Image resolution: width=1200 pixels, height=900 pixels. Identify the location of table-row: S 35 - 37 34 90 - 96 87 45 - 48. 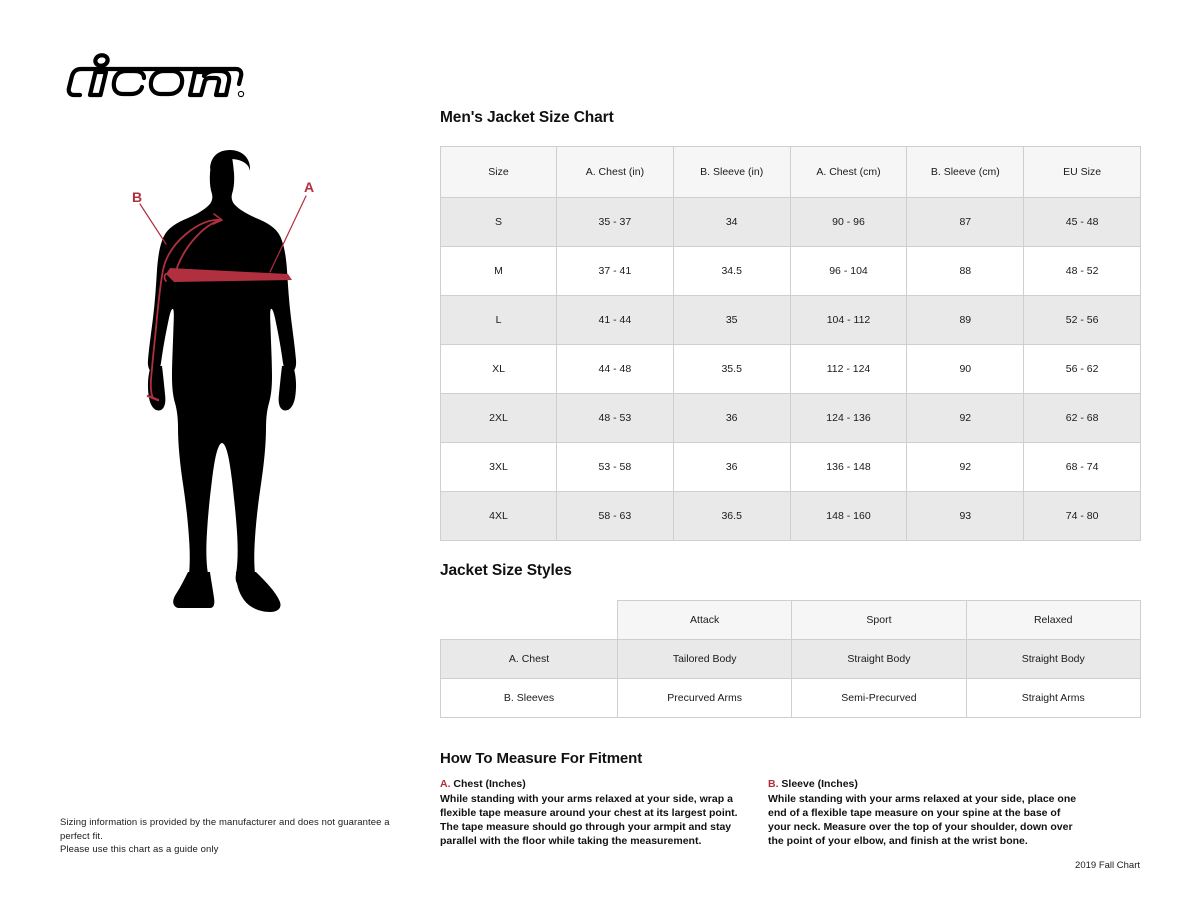
(790, 222).